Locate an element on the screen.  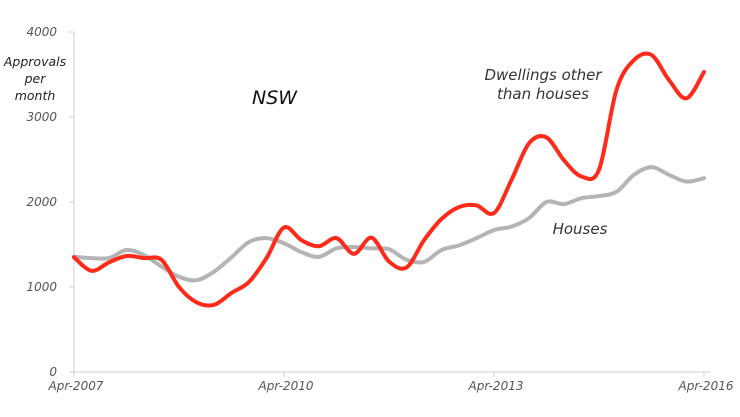
chart-title: NSW is located at coordinates (275, 98).